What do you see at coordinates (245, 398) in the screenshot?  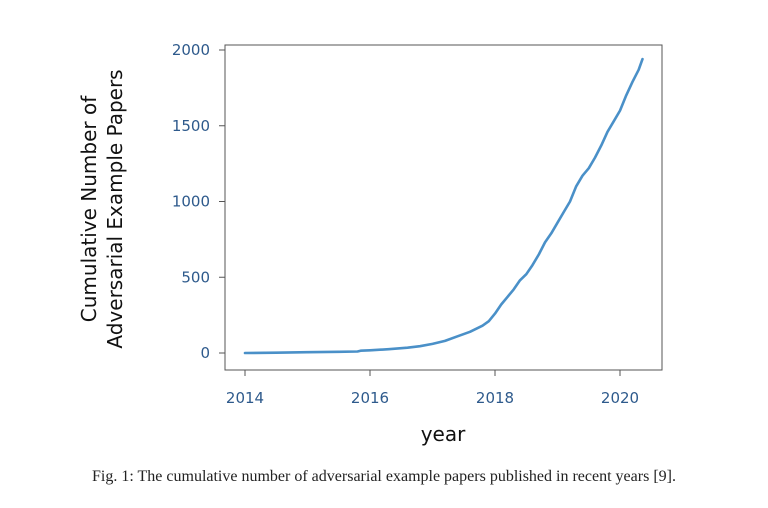 I see `x-tick-label: 2014` at bounding box center [245, 398].